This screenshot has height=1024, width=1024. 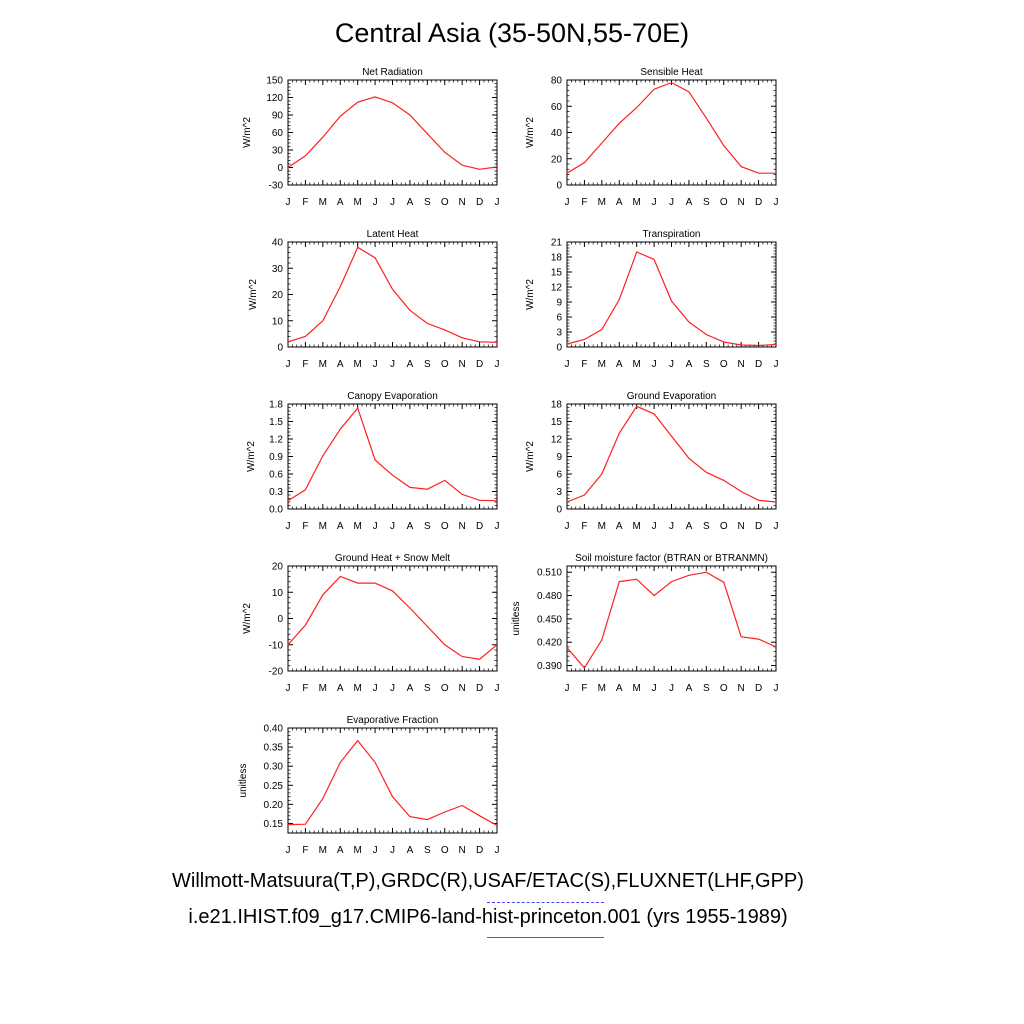 I want to click on ground-heat-snow-melt-ytick-label: 10, so click(x=278, y=593).